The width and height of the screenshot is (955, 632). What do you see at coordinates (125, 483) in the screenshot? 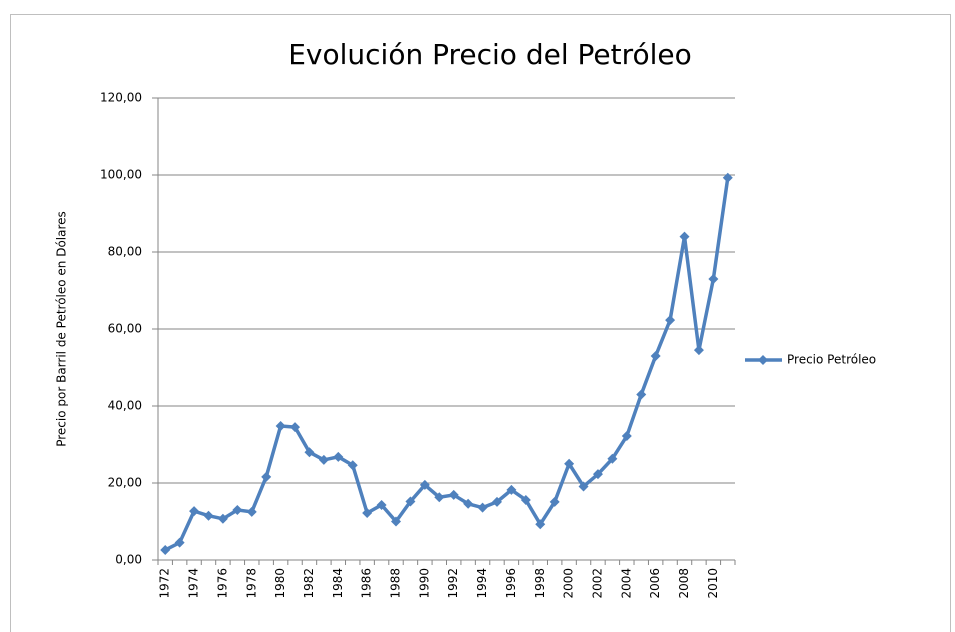
I see `y-tick-label: 20,00` at bounding box center [125, 483].